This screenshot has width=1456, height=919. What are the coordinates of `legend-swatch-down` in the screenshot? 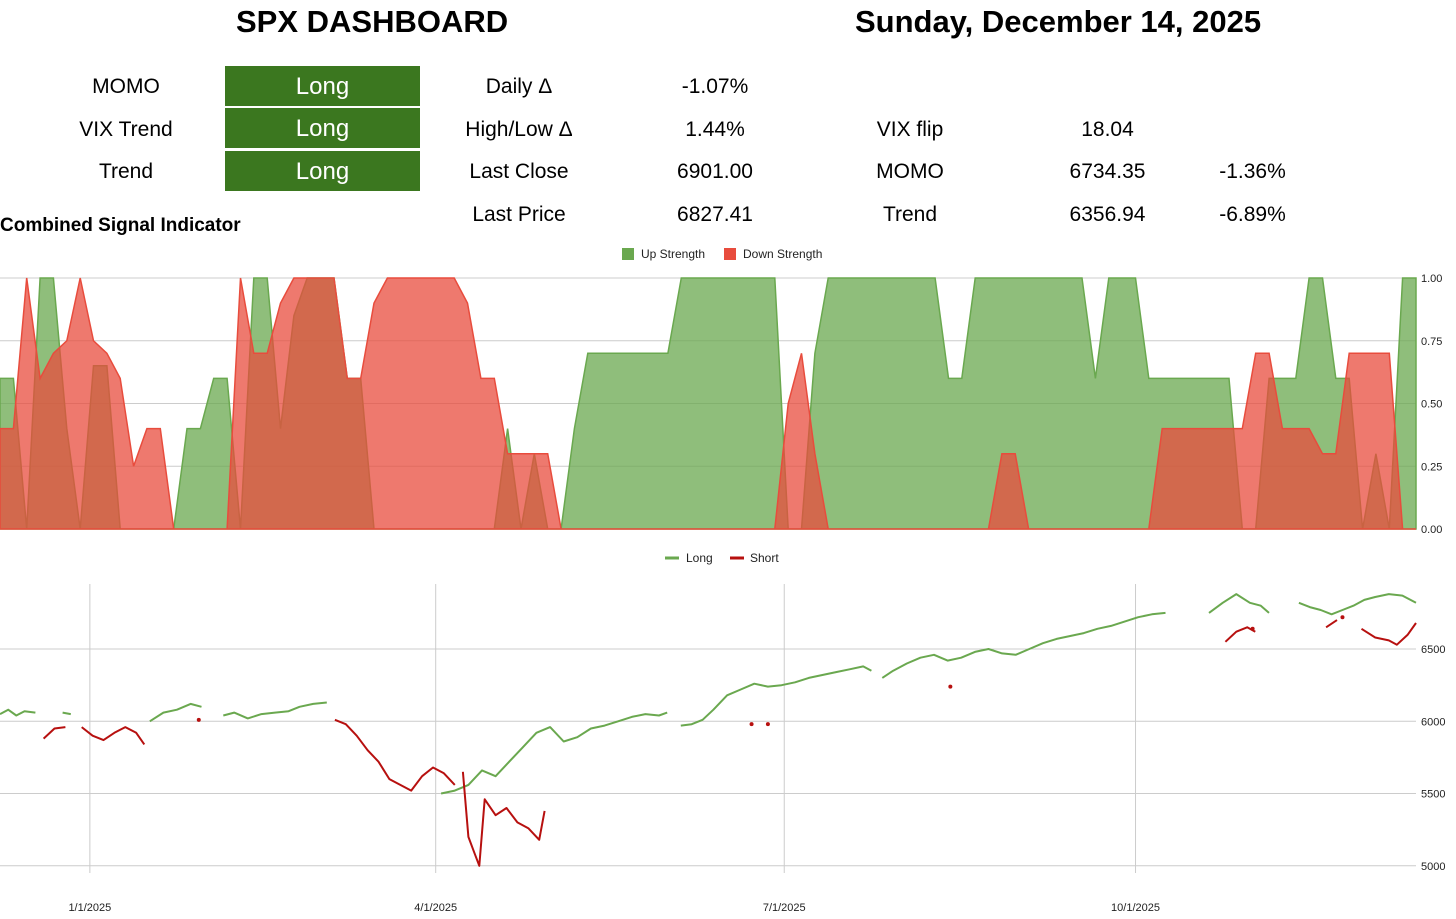 It's located at (730, 254).